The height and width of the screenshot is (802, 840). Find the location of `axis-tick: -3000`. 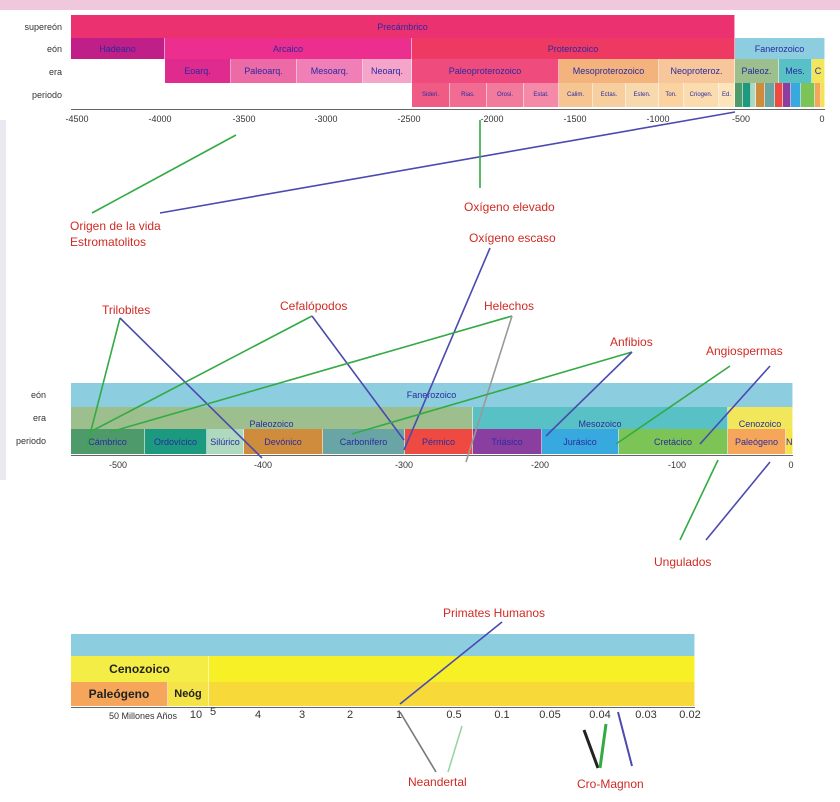

axis-tick: -3000 is located at coordinates (326, 119).